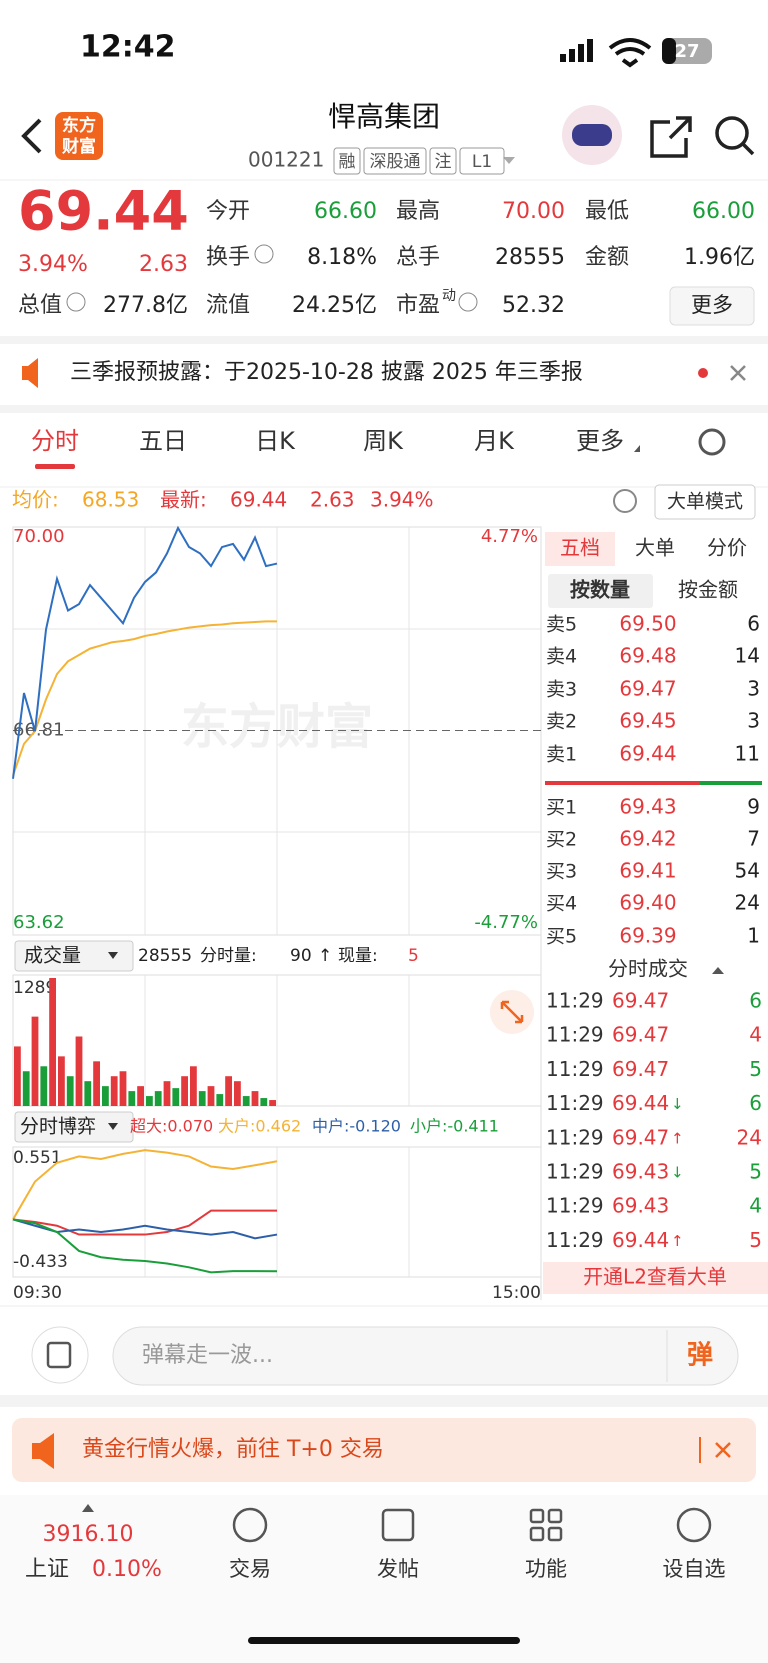 This screenshot has width=768, height=1663. I want to click on comment-input, so click(425, 1356).